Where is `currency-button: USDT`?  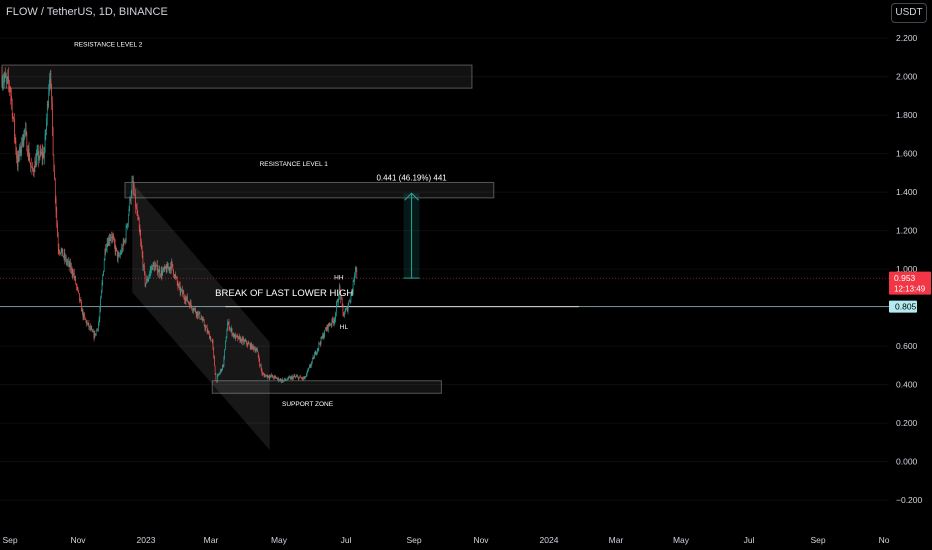
currency-button: USDT is located at coordinates (909, 13).